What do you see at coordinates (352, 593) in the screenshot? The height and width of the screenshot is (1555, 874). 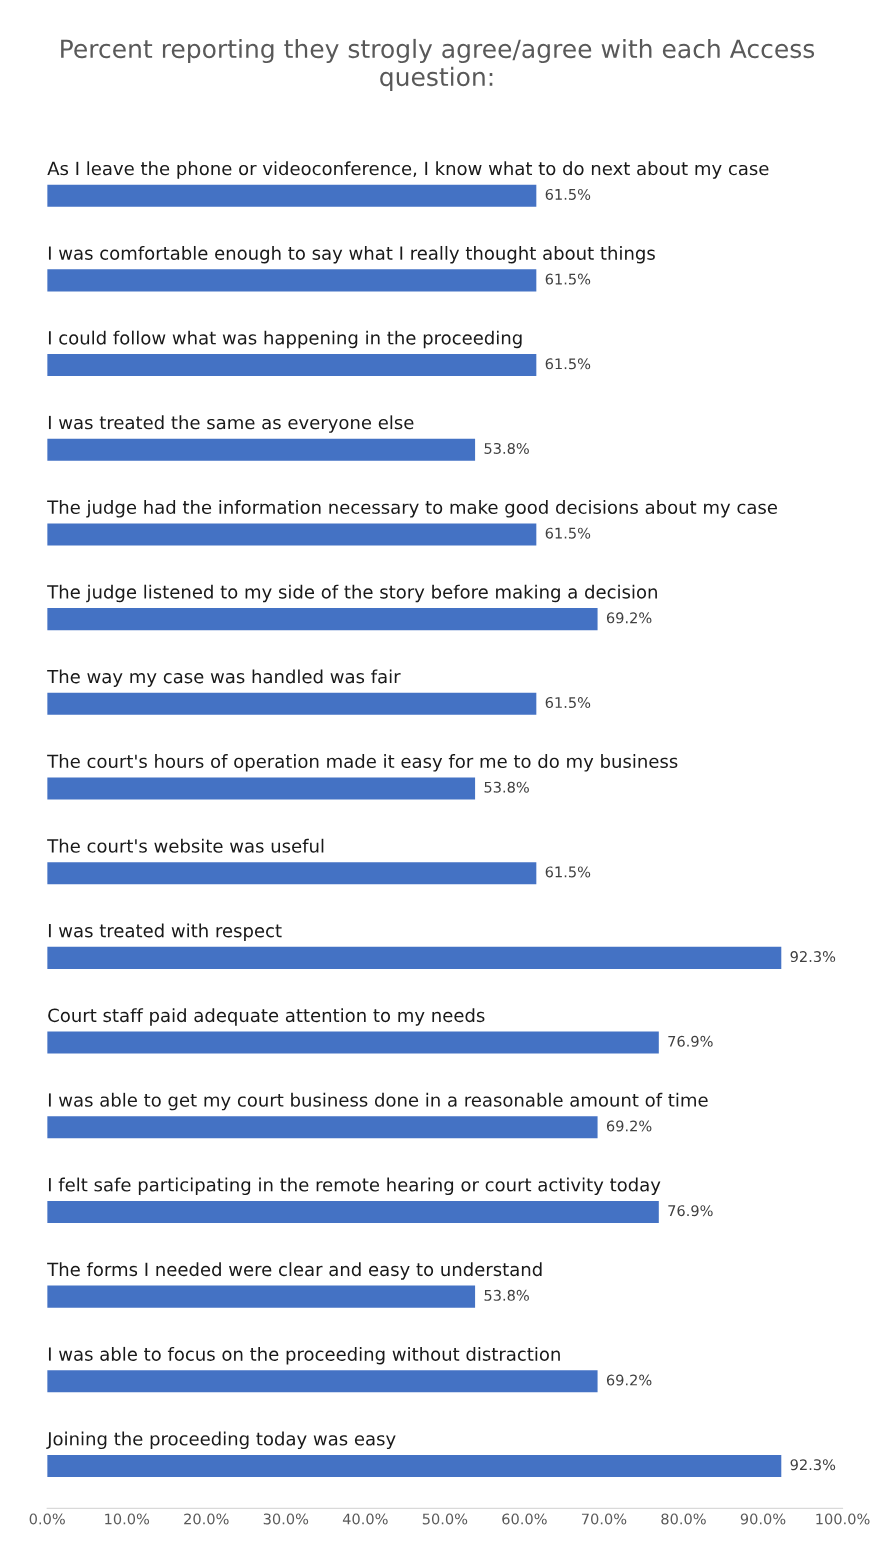 I see `y-tick-label: The judge listened to my side of the story before making a decision` at bounding box center [352, 593].